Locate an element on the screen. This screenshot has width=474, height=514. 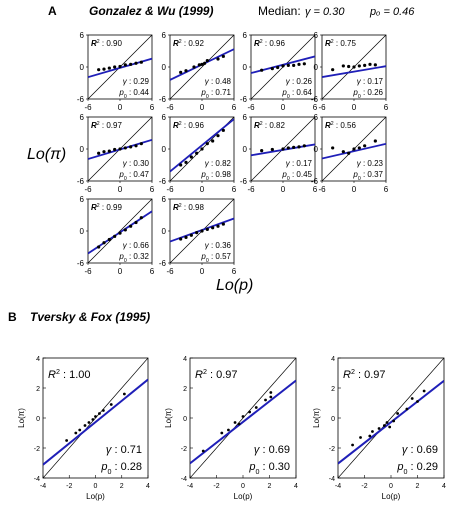
p0-value: : 0.32 is located at coordinates (138, 256).